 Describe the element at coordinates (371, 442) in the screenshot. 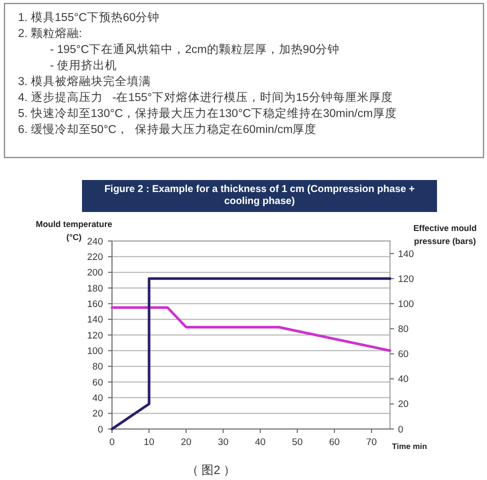

I see `x-tick-label: 70` at that location.